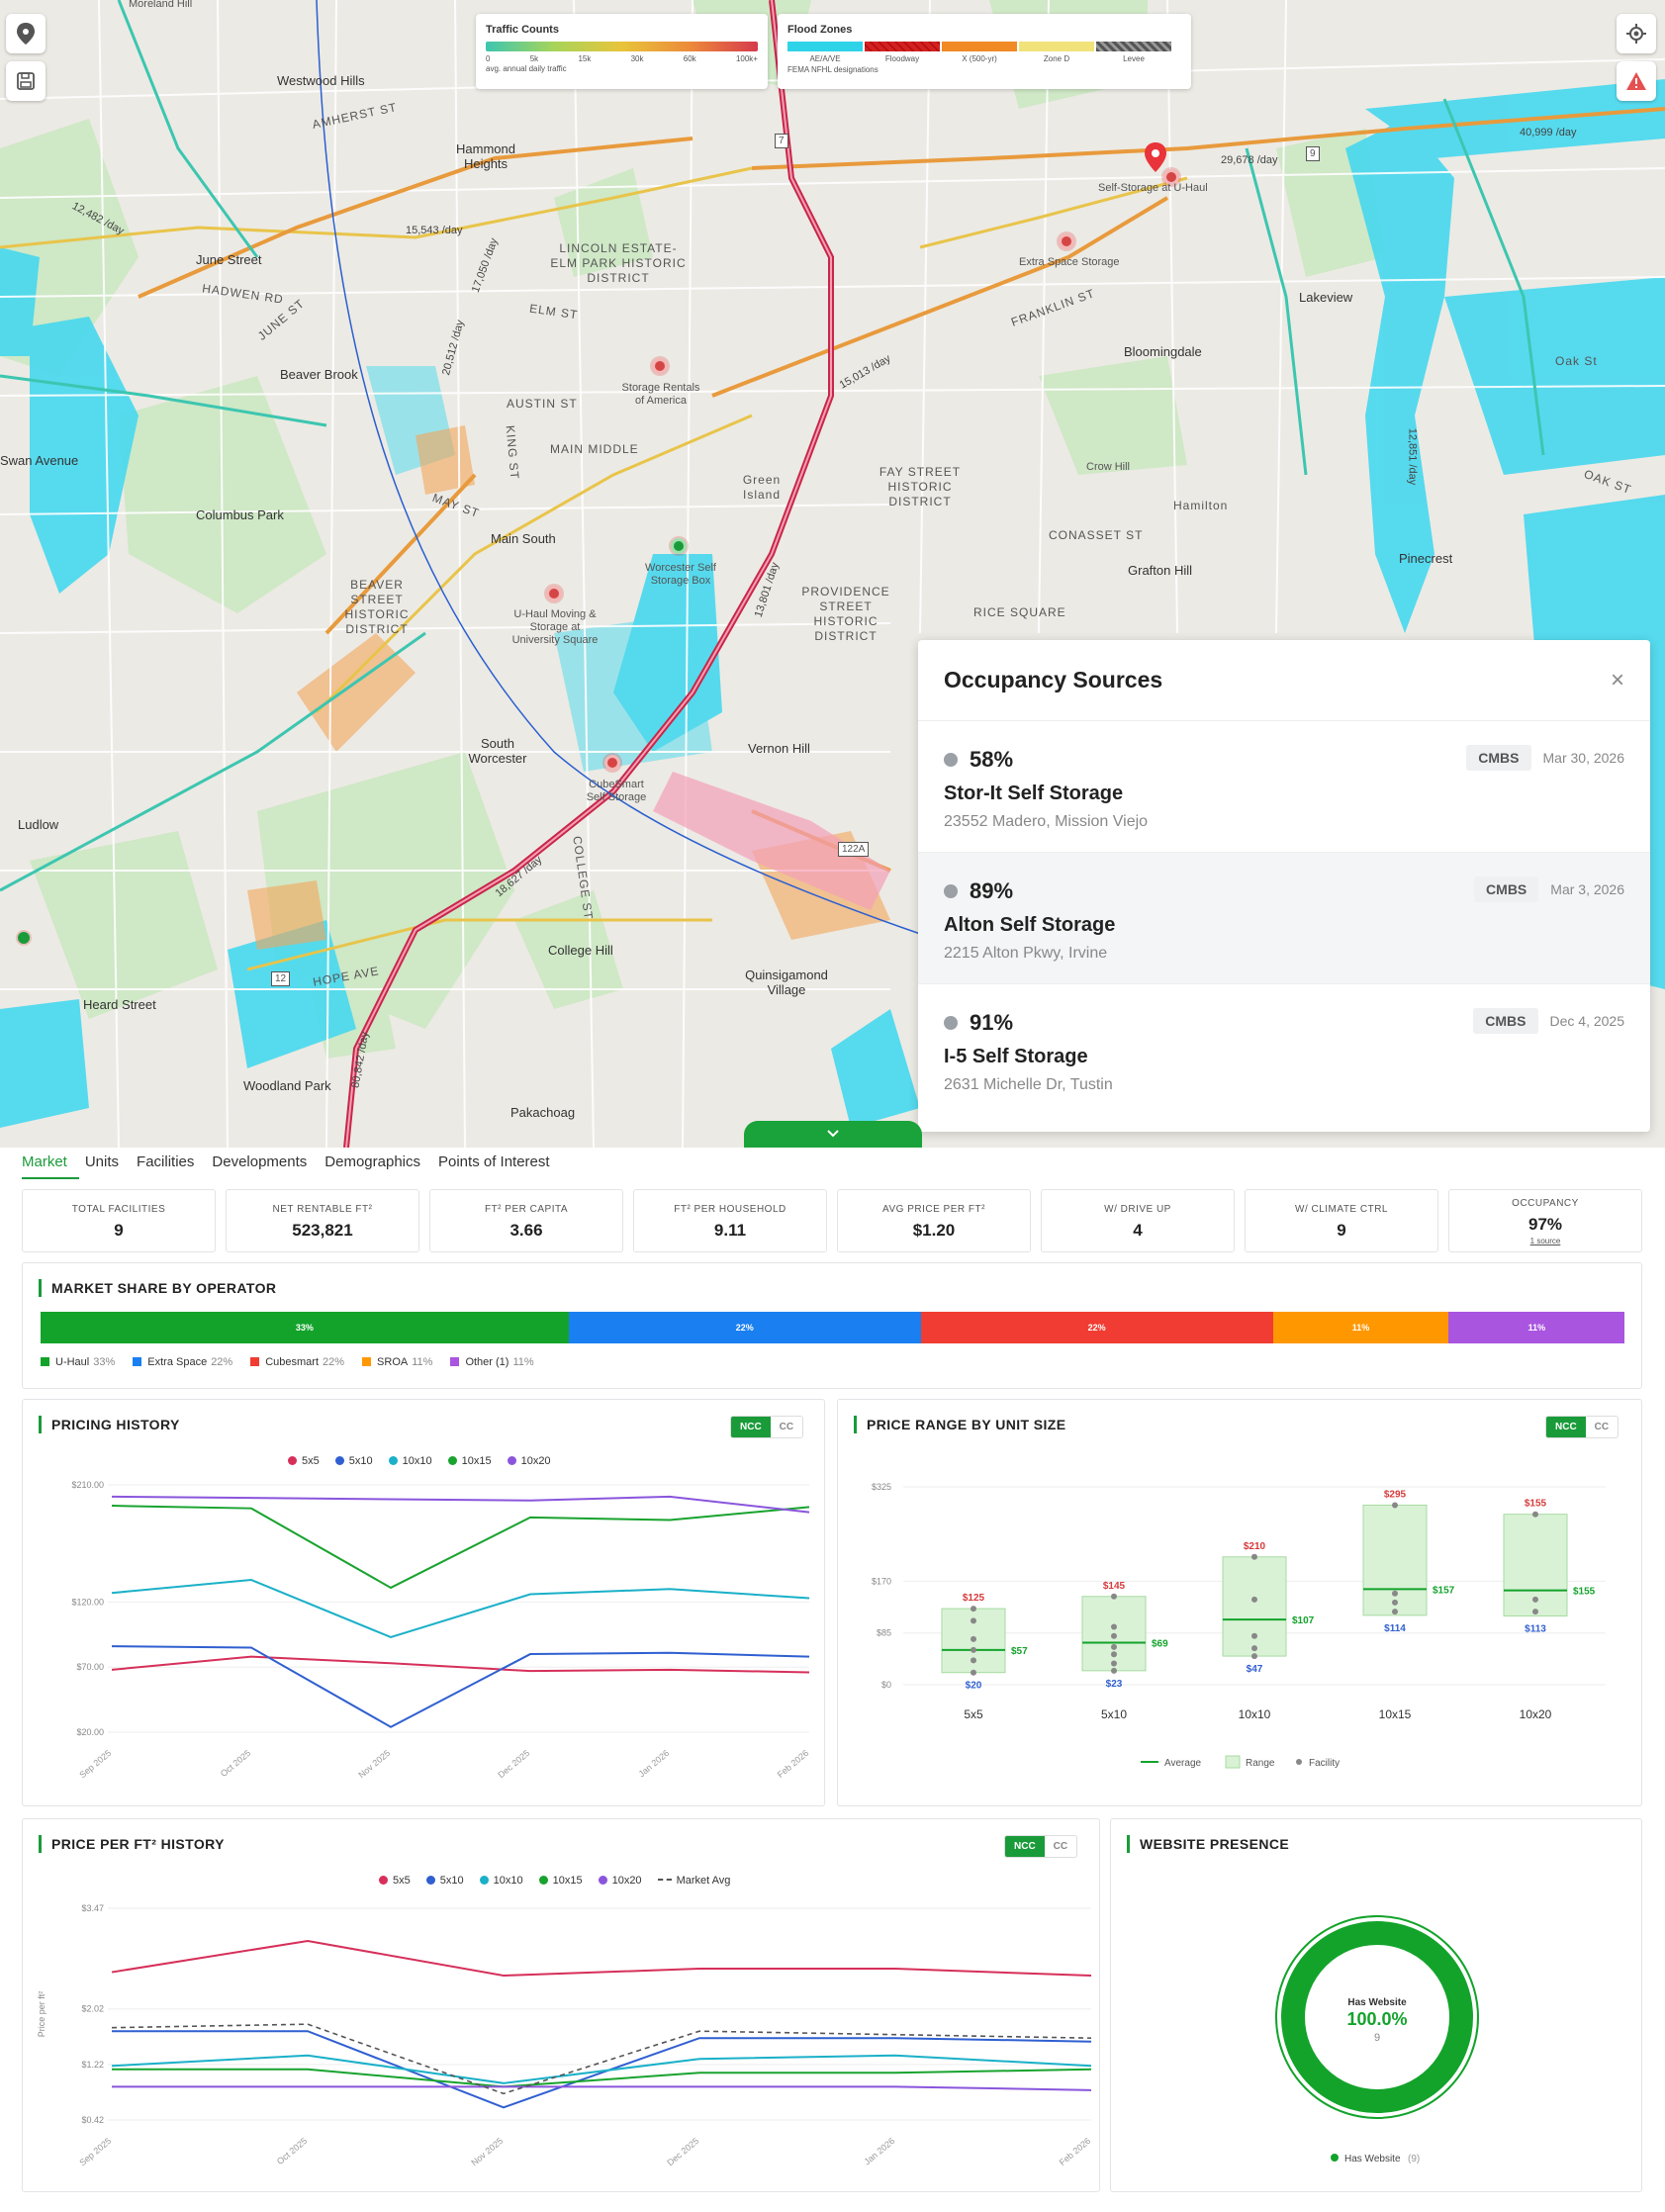  I want to click on donut-slice-has-website, so click(1377, 2017).